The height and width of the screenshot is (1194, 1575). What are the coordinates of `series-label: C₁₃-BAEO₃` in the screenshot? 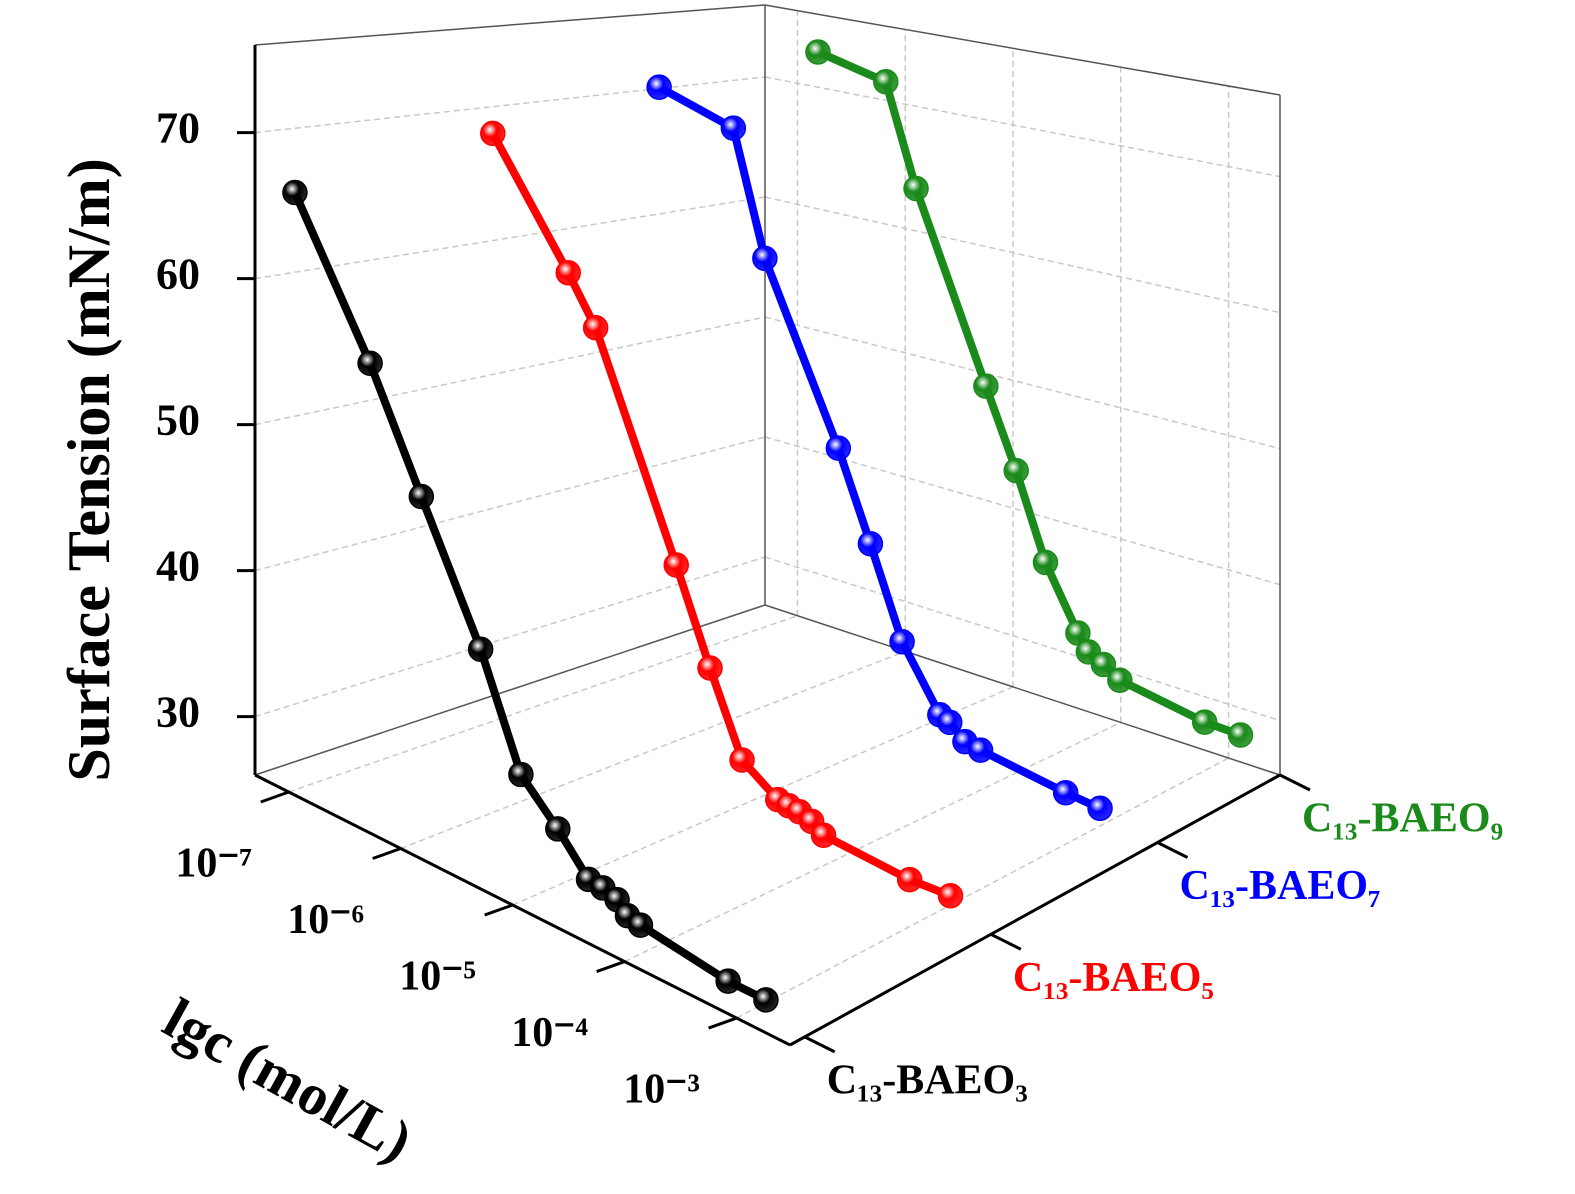 It's located at (927, 1081).